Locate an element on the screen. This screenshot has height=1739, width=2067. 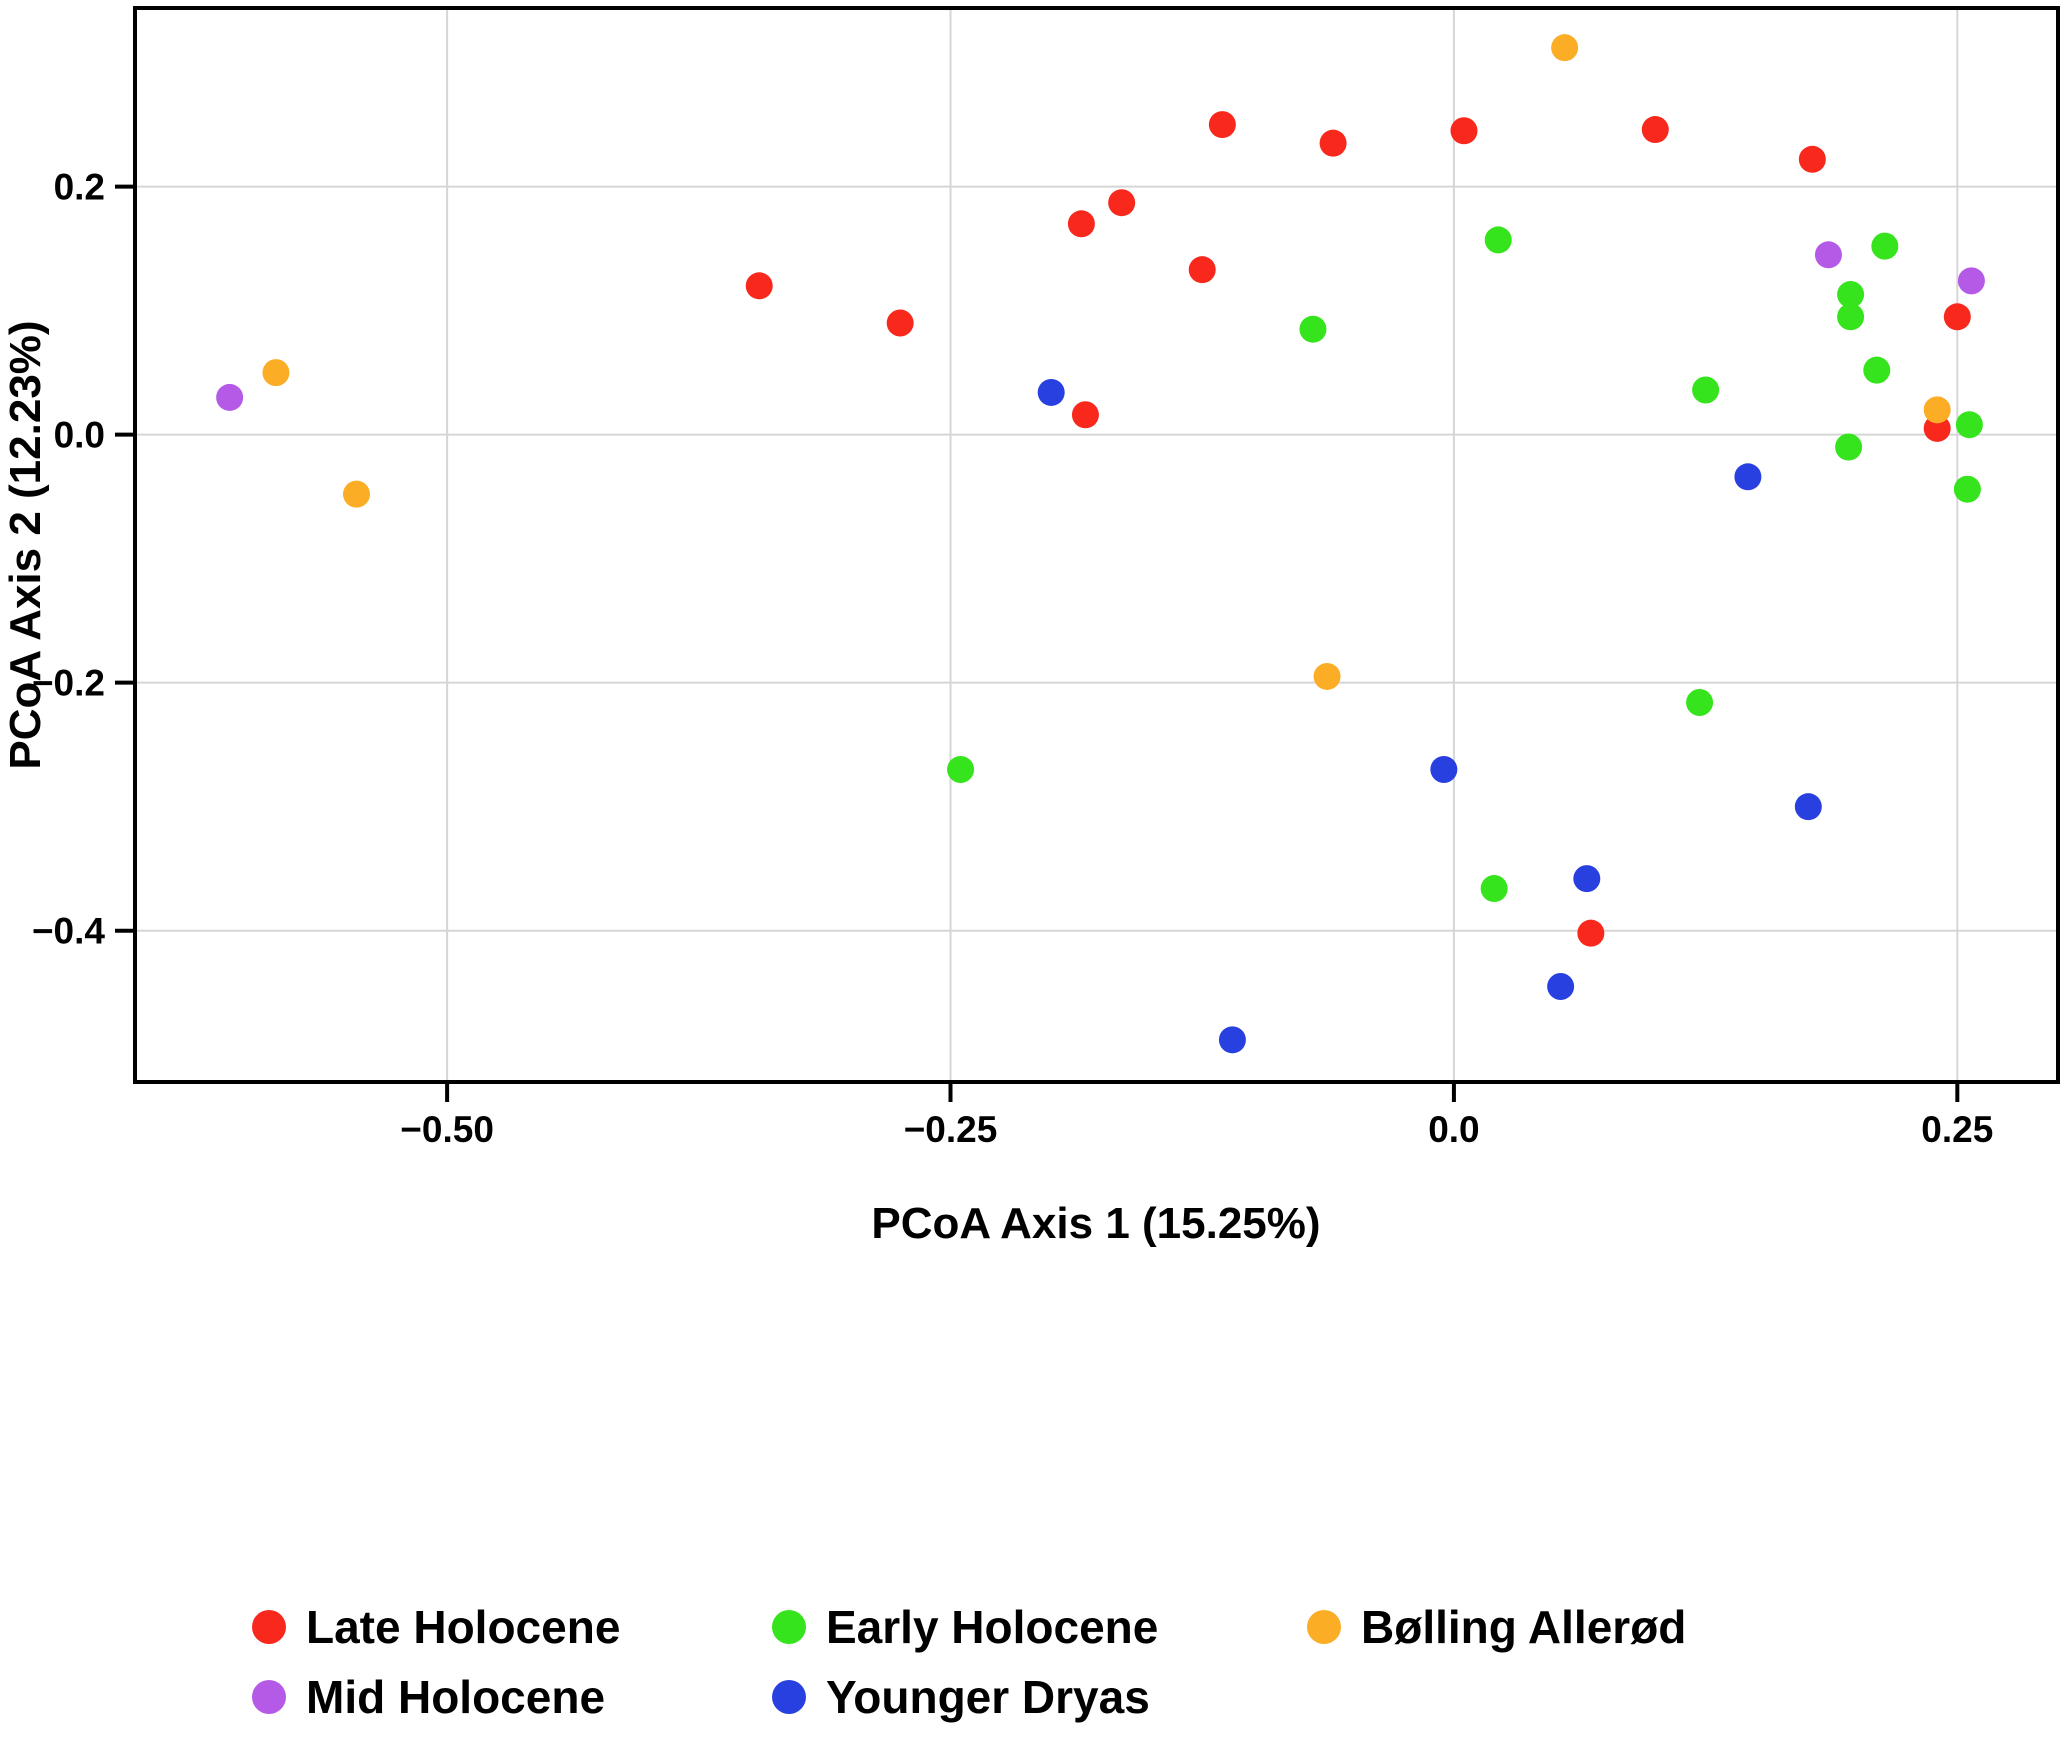
x-tick-label: 0.25 is located at coordinates (1957, 1129).